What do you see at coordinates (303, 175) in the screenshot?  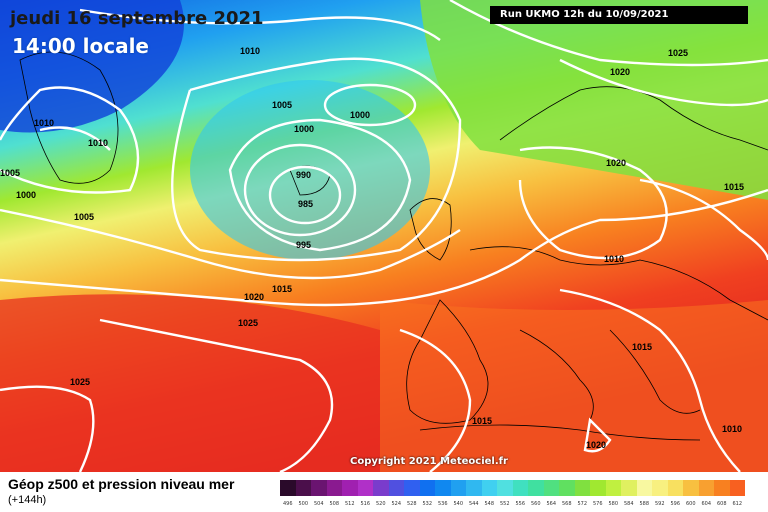 I see `isobar-label: 990` at bounding box center [303, 175].